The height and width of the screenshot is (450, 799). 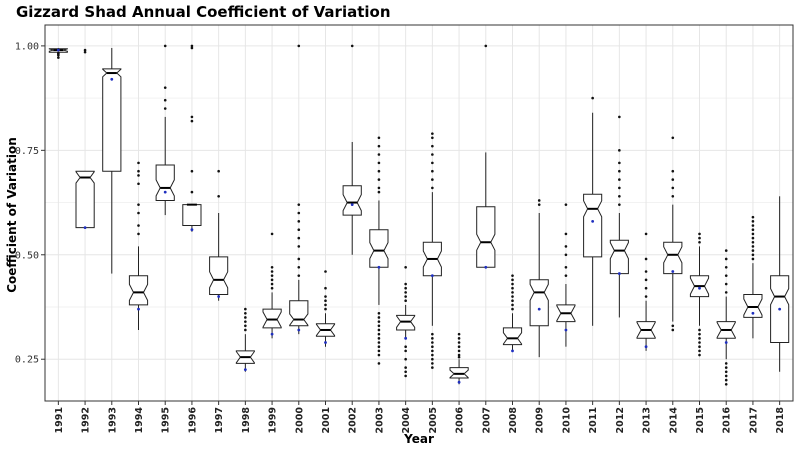 I want to click on box-2012, so click(x=619, y=216).